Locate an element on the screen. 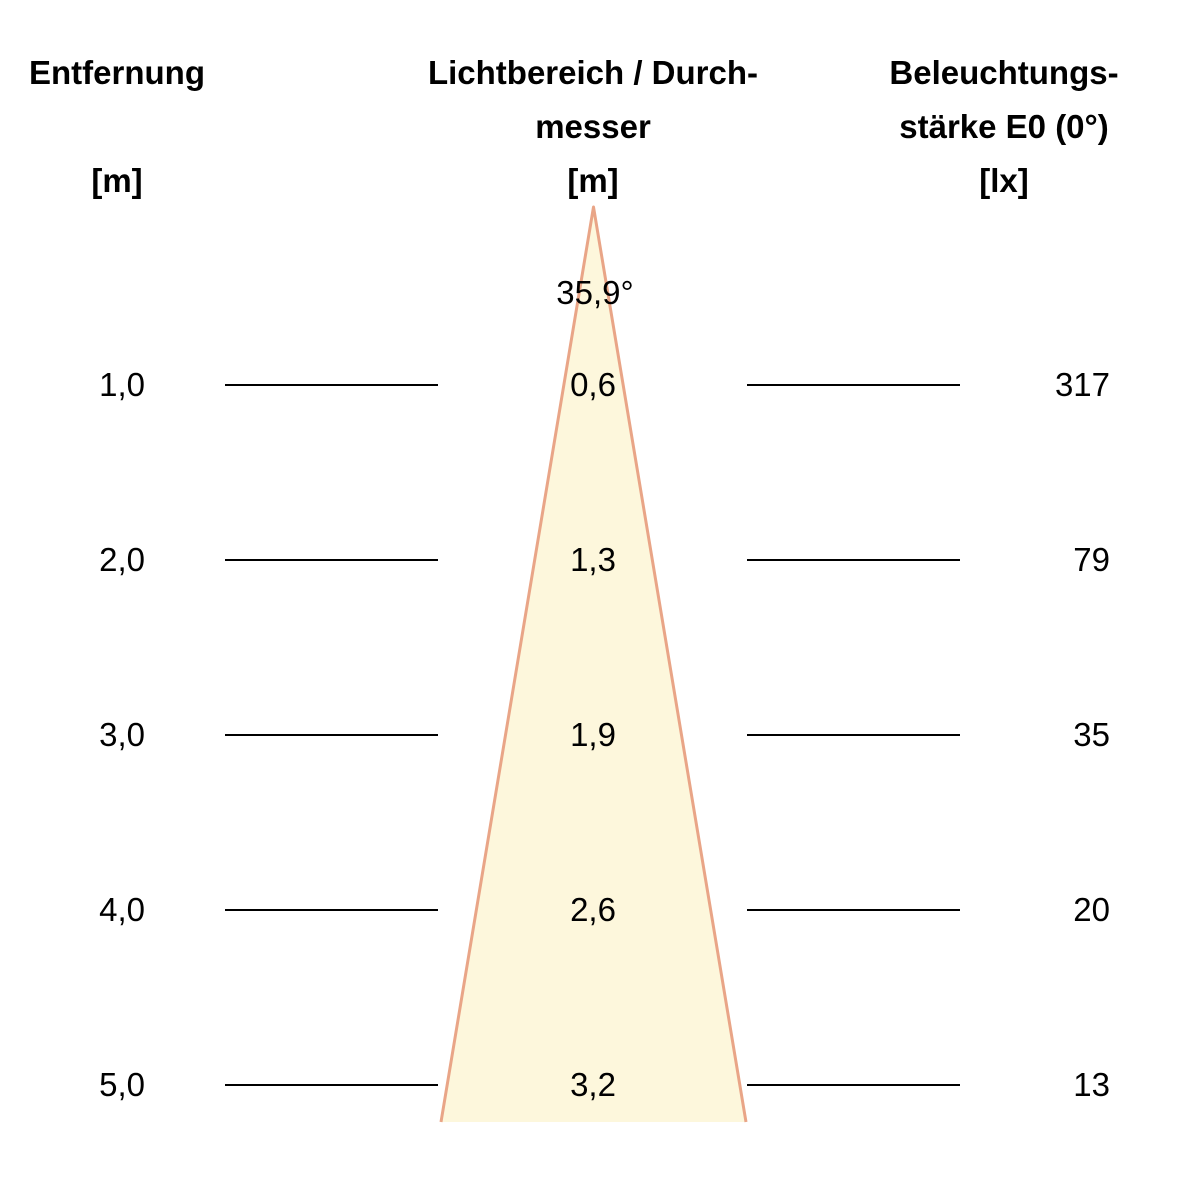 Image resolution: width=1182 pixels, height=1182 pixels. row2-distance-value: 2,0 is located at coordinates (122, 559).